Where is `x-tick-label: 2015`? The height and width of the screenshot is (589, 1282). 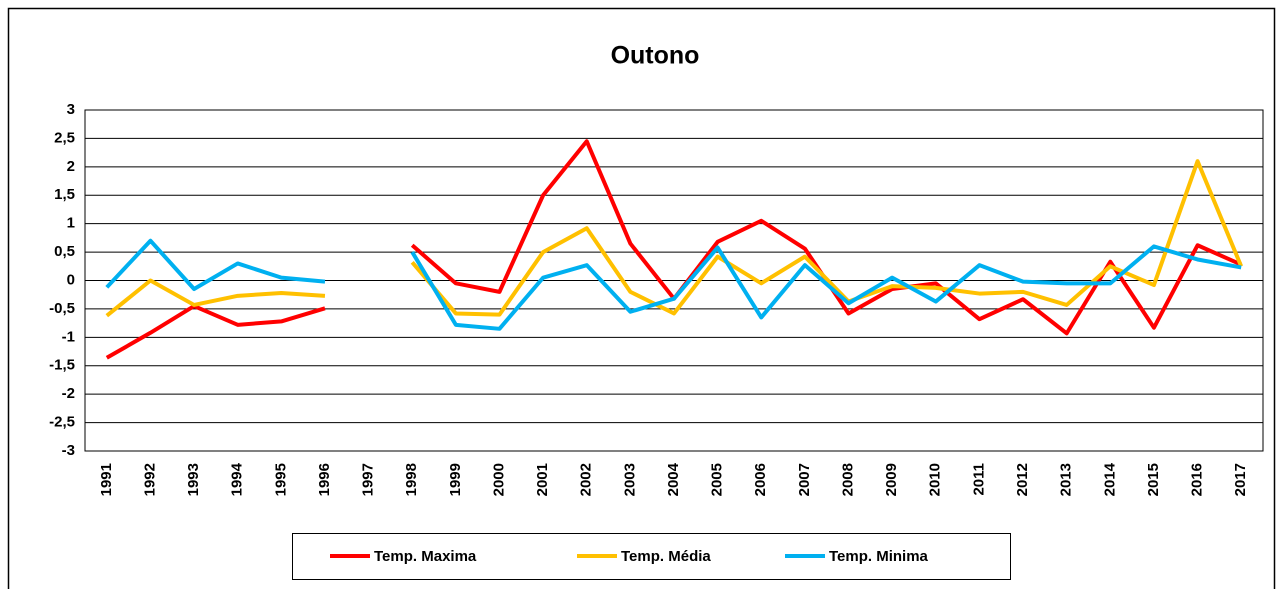
x-tick-label: 2015 is located at coordinates (1153, 479).